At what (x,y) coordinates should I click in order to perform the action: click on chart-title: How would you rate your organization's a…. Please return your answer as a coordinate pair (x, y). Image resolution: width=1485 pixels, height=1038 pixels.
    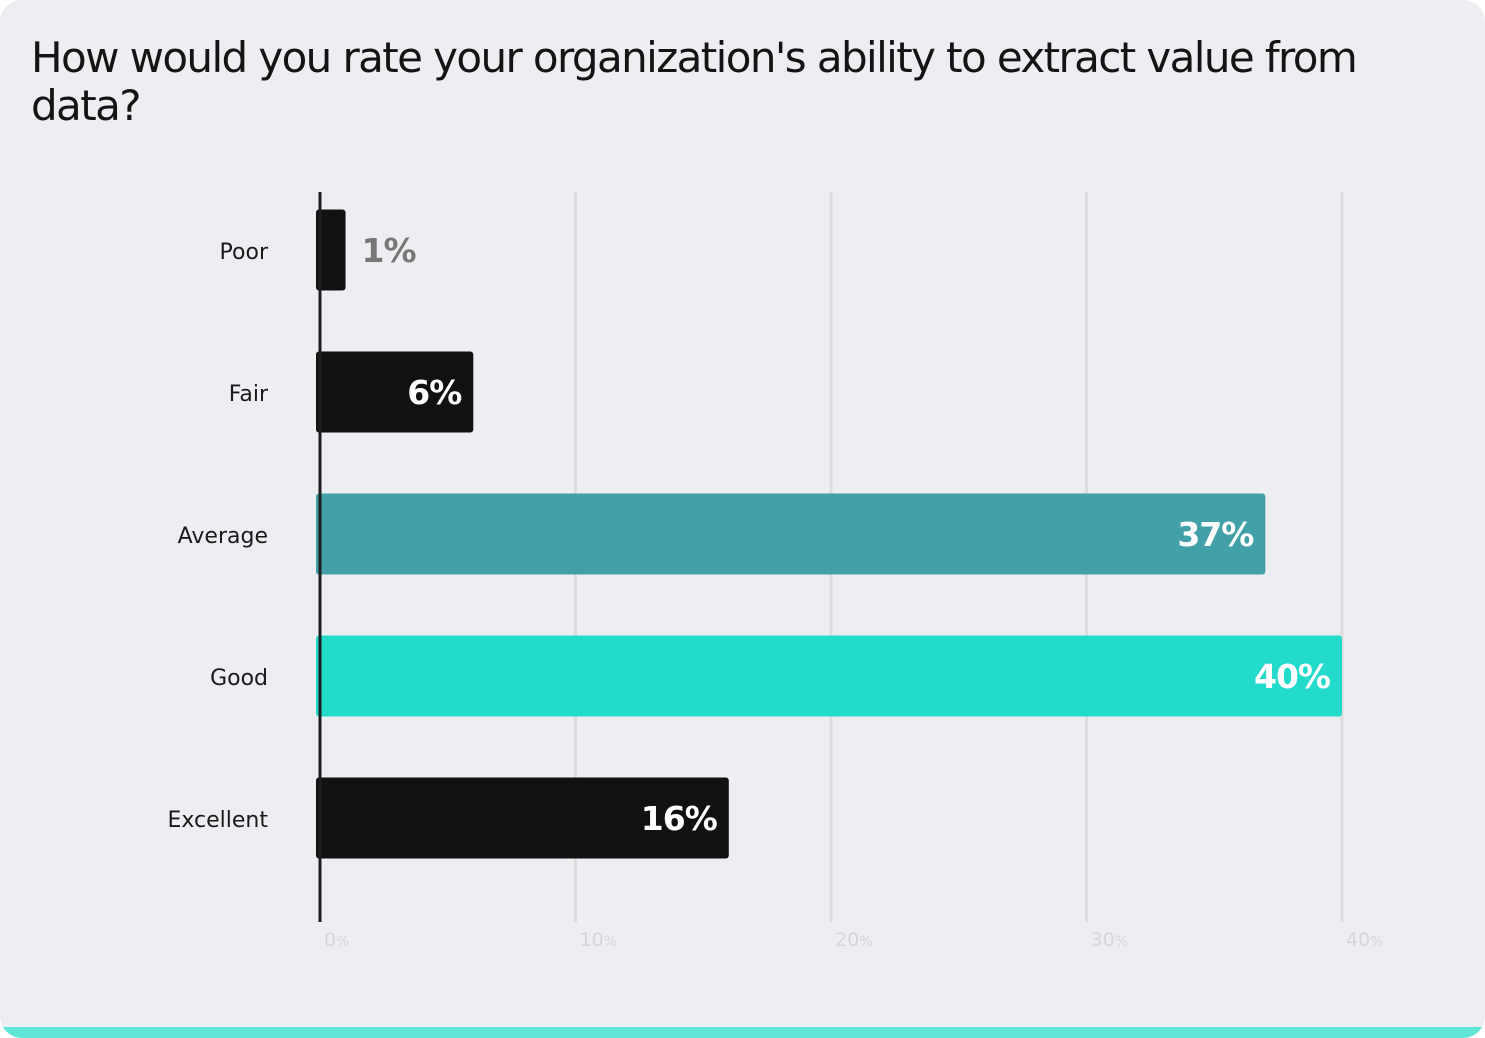
    Looking at the image, I should click on (694, 81).